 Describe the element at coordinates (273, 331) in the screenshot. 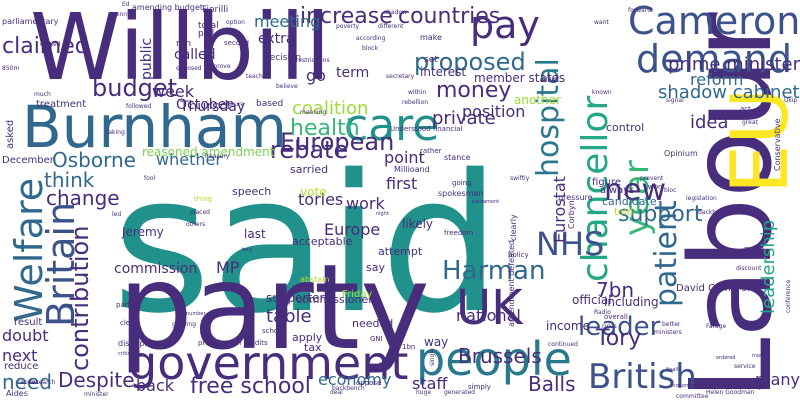

I see `word-school: school` at that location.